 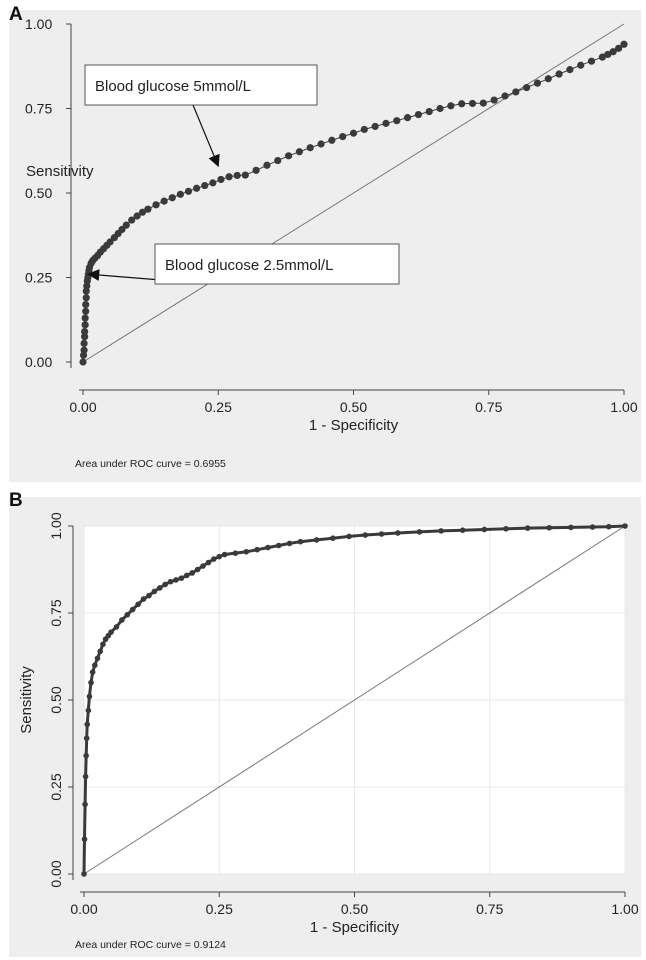 What do you see at coordinates (56, 873) in the screenshot?
I see `y-tick-label: 0.00` at bounding box center [56, 873].